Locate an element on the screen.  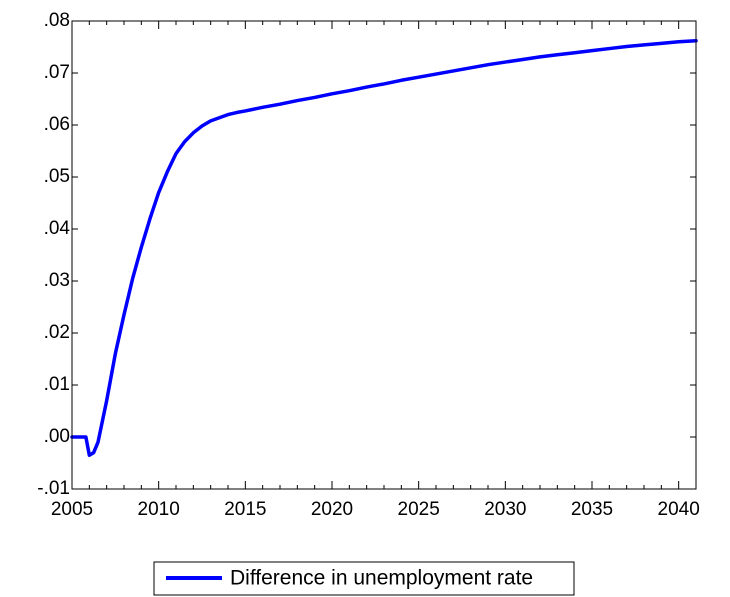
legend-label: Difference in unemployment rate is located at coordinates (381, 578).